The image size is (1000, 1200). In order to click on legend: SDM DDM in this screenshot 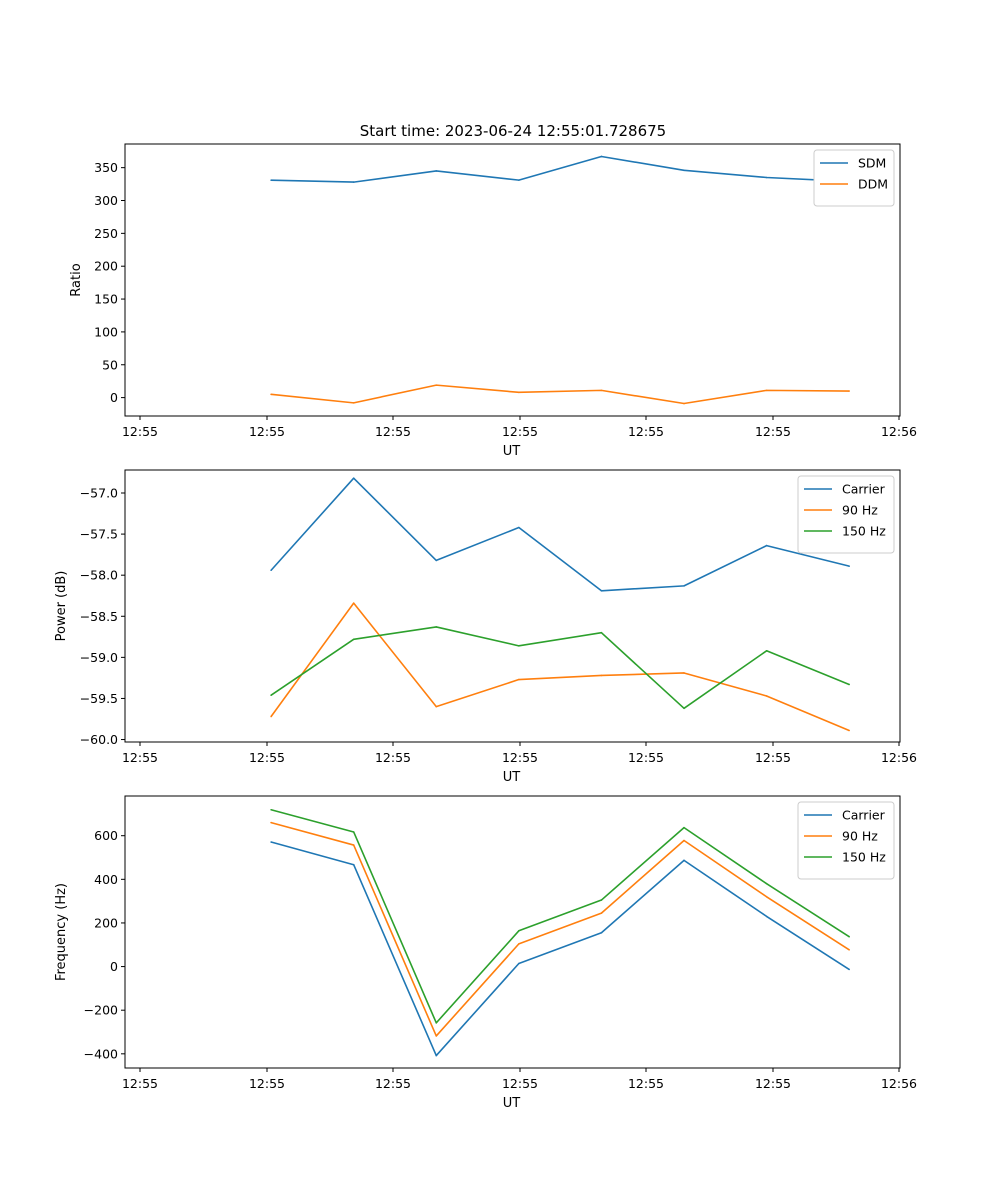, I will do `click(854, 178)`.